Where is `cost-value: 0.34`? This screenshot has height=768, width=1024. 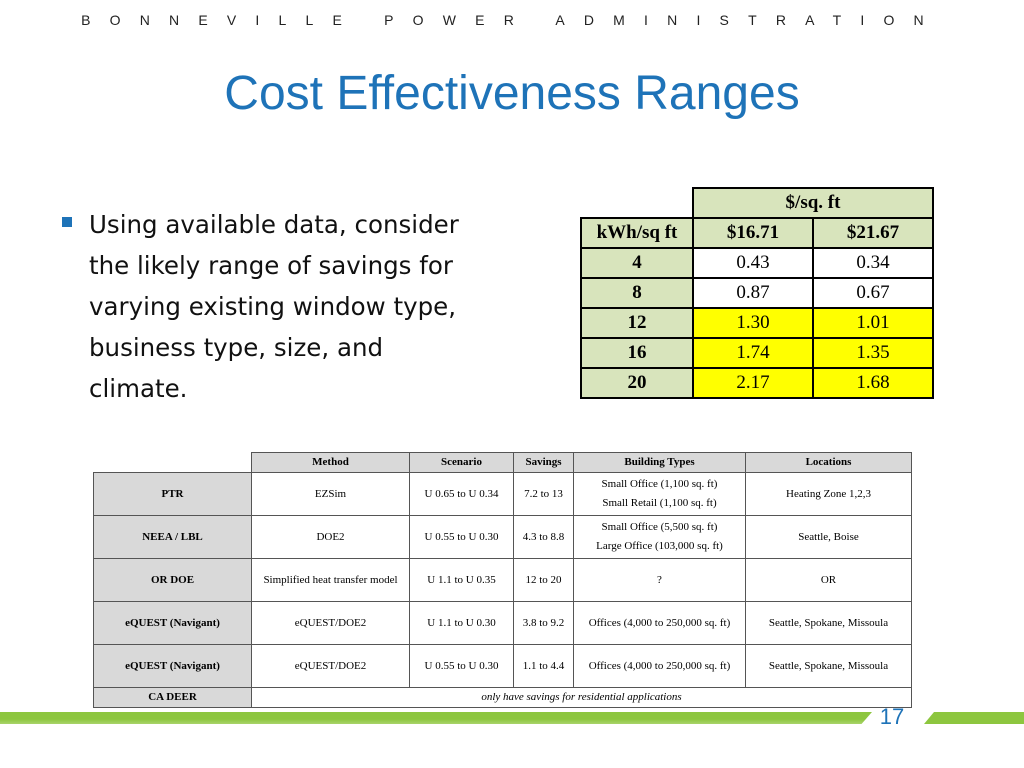 cost-value: 0.34 is located at coordinates (873, 263).